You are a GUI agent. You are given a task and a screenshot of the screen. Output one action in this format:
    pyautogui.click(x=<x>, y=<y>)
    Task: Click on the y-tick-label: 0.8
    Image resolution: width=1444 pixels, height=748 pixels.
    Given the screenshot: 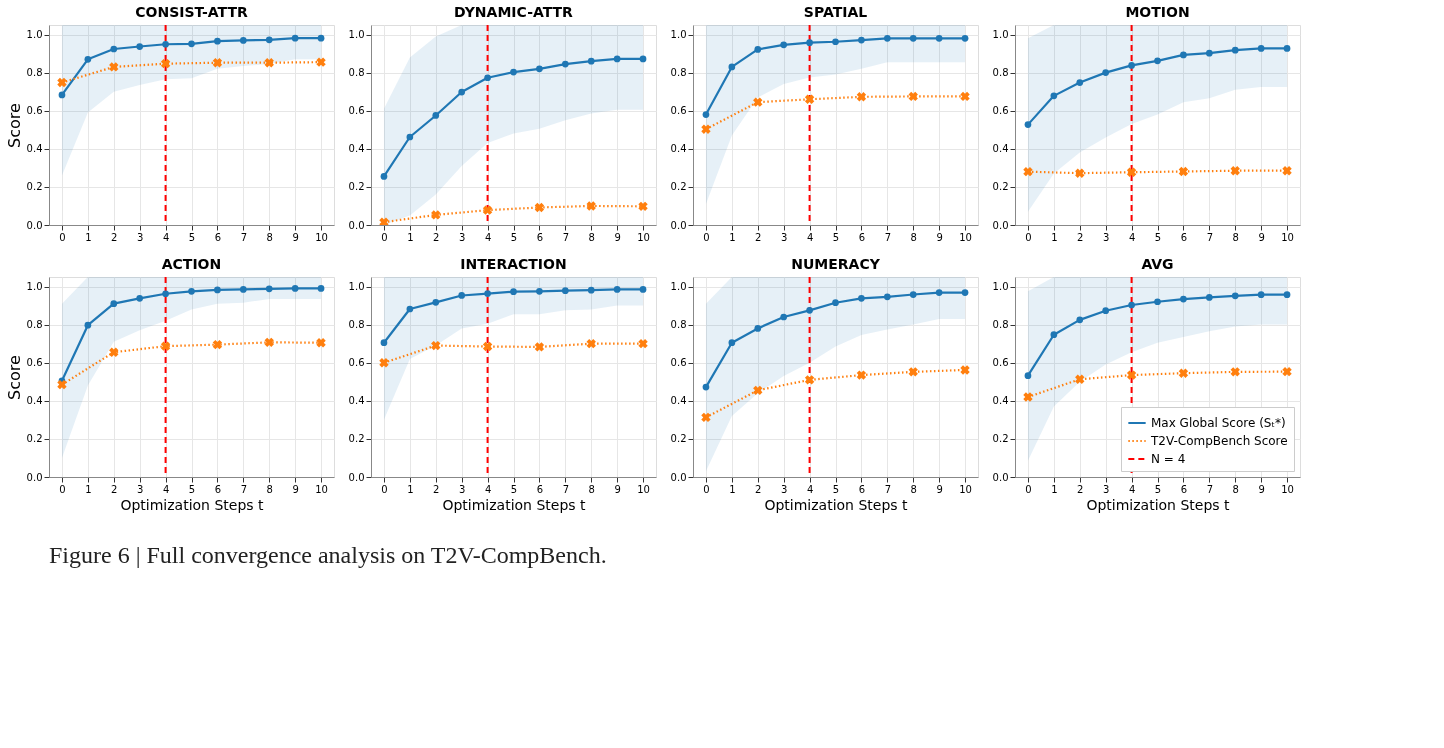 What is the action you would take?
    pyautogui.click(x=356, y=325)
    